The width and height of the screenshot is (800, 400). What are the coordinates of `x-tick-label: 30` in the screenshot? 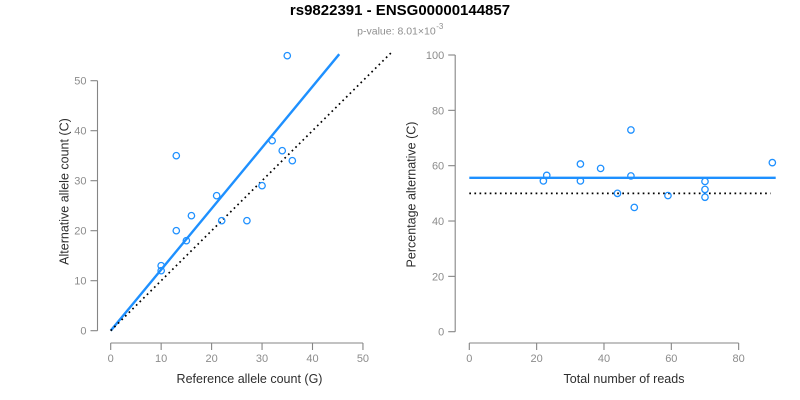 It's located at (262, 359).